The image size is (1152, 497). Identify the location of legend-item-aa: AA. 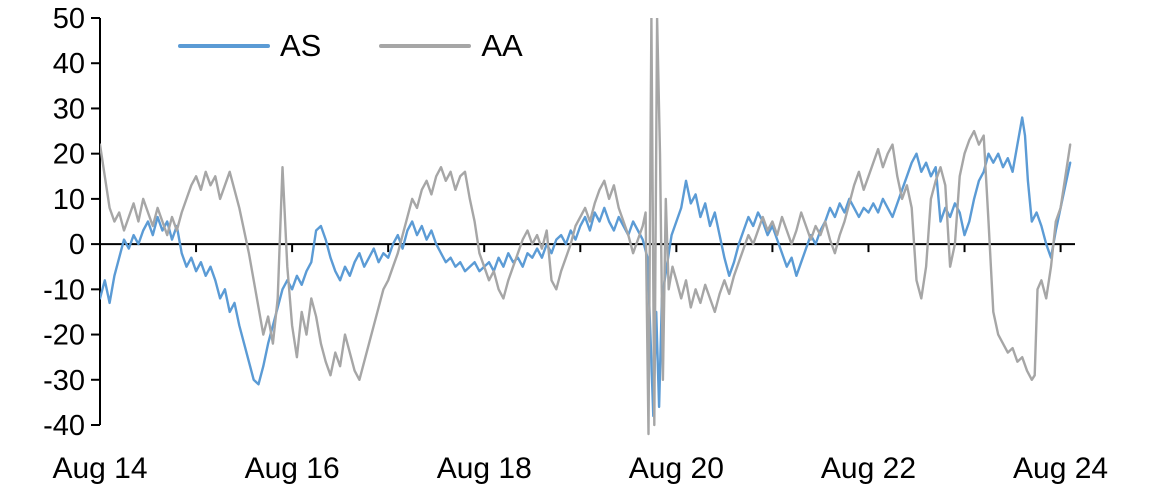
(451, 45).